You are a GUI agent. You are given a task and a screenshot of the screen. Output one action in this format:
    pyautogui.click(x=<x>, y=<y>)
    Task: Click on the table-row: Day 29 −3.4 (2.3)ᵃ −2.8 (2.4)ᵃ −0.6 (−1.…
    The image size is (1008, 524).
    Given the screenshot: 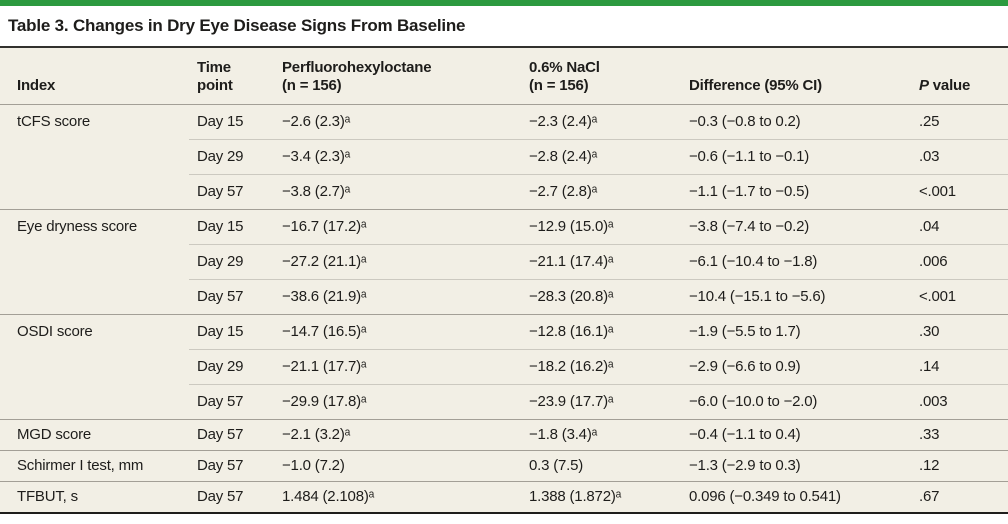 What is the action you would take?
    pyautogui.click(x=504, y=156)
    